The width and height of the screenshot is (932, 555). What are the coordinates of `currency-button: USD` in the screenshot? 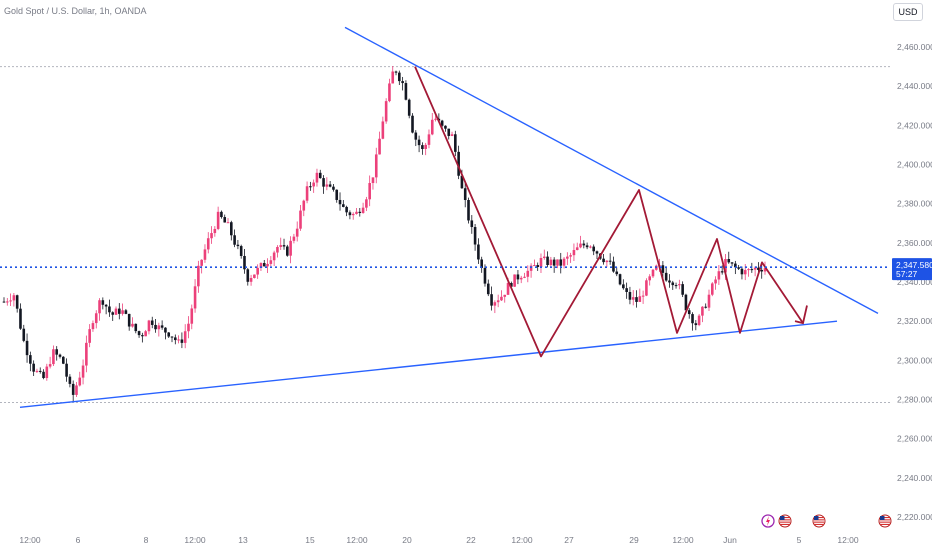 It's located at (908, 12).